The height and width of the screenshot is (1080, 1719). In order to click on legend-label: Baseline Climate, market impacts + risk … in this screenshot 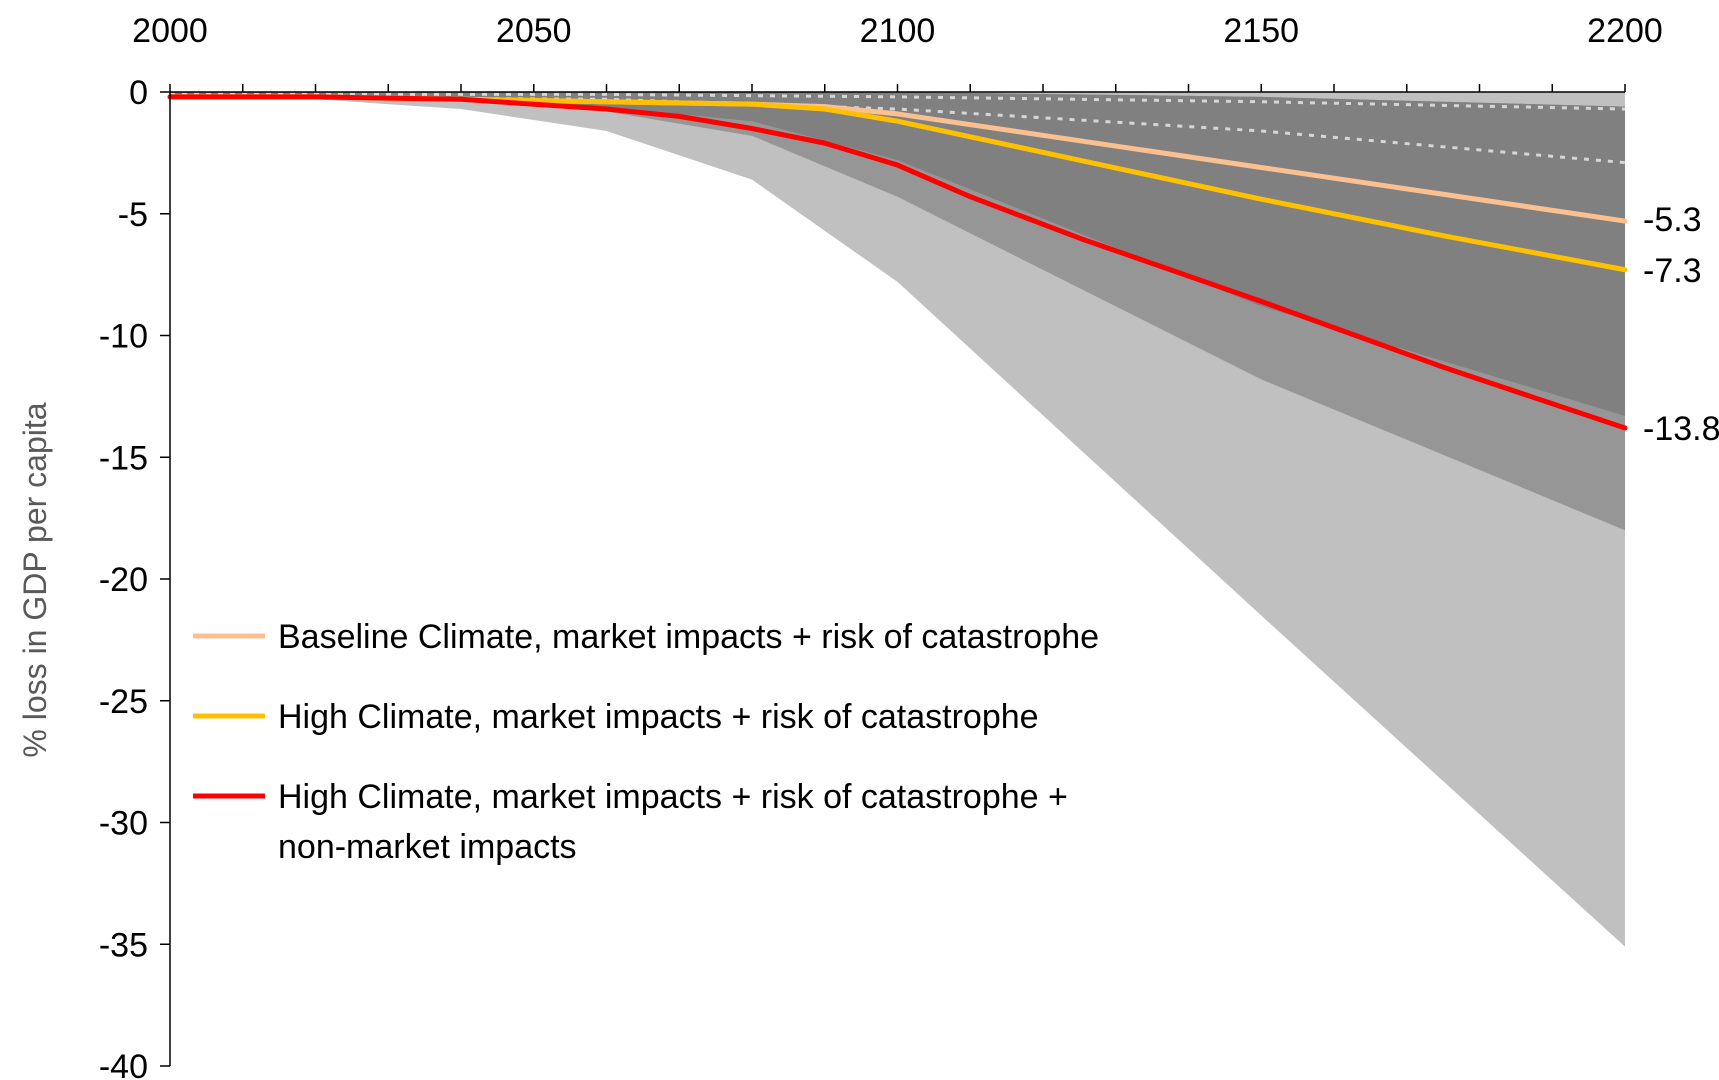, I will do `click(688, 637)`.